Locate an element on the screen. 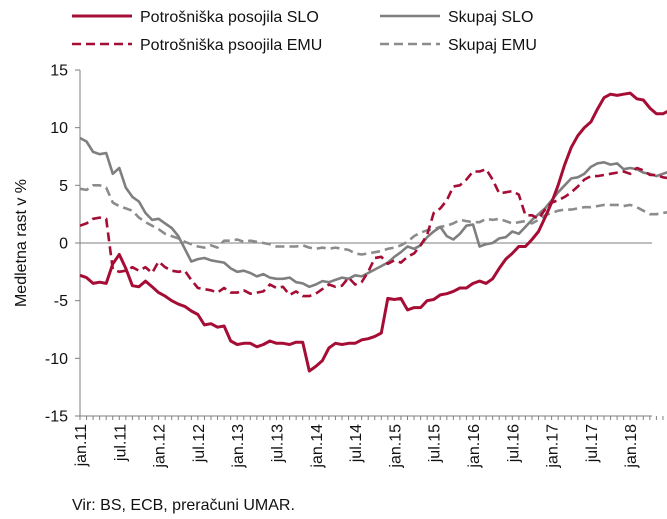  x-tick-label: jan.17 is located at coordinates (553, 446).